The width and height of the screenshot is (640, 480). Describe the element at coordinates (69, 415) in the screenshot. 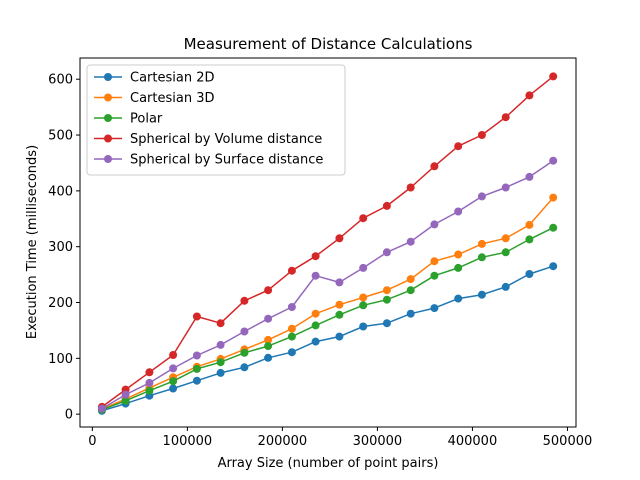

I see `y-tick-label: 0` at that location.